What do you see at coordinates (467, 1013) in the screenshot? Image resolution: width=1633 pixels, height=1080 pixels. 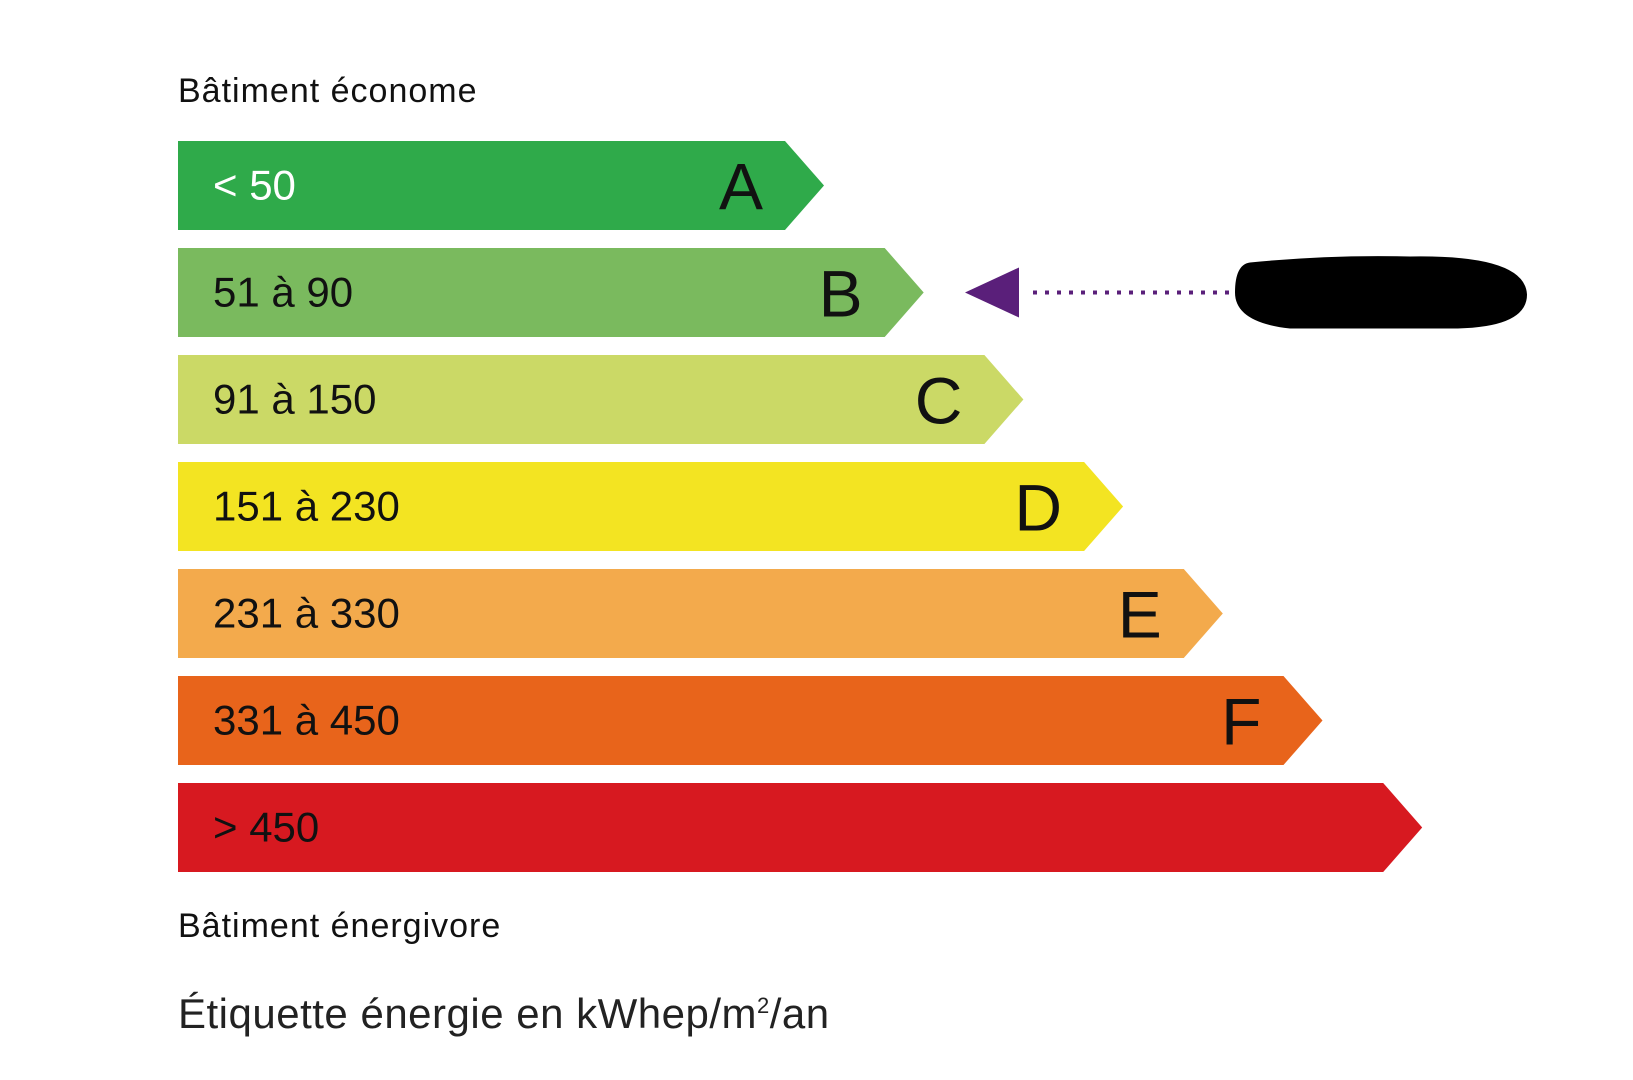 I see `footer-text: Étiquette énergie en kWhep/m` at bounding box center [467, 1013].